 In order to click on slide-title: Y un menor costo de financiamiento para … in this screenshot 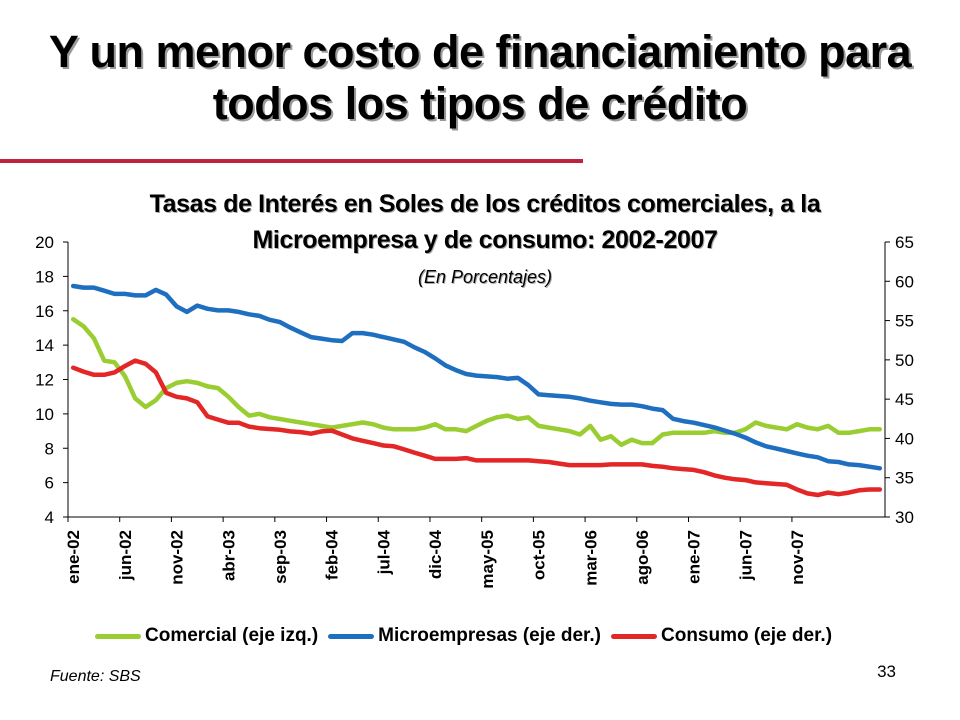, I will do `click(480, 77)`.